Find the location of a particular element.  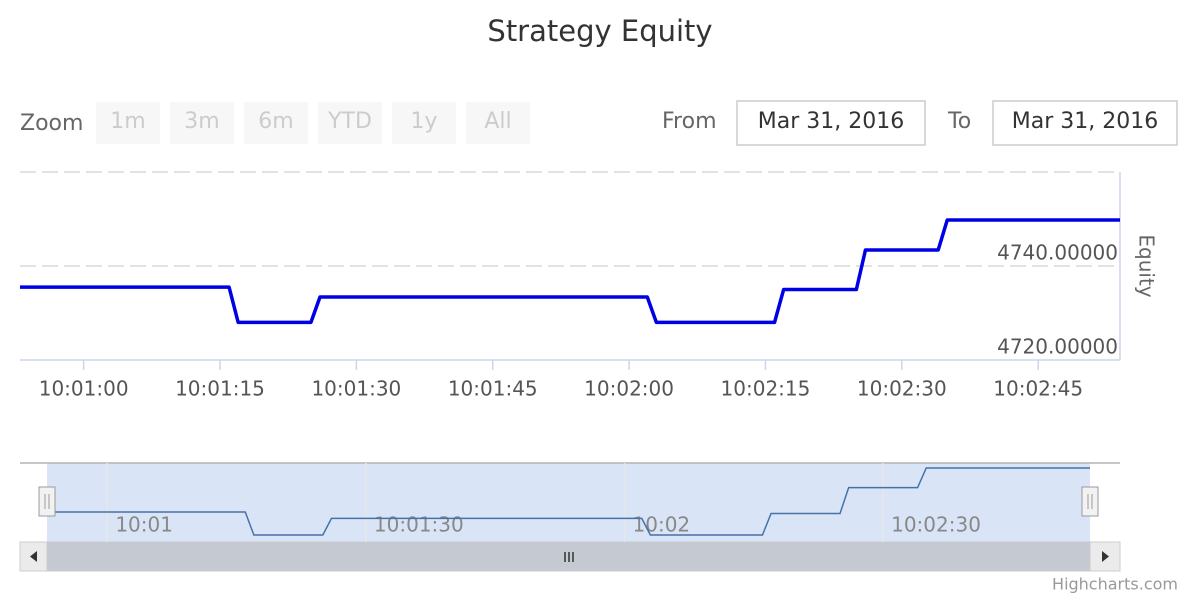

zoom-button-label: 1y is located at coordinates (423, 121).